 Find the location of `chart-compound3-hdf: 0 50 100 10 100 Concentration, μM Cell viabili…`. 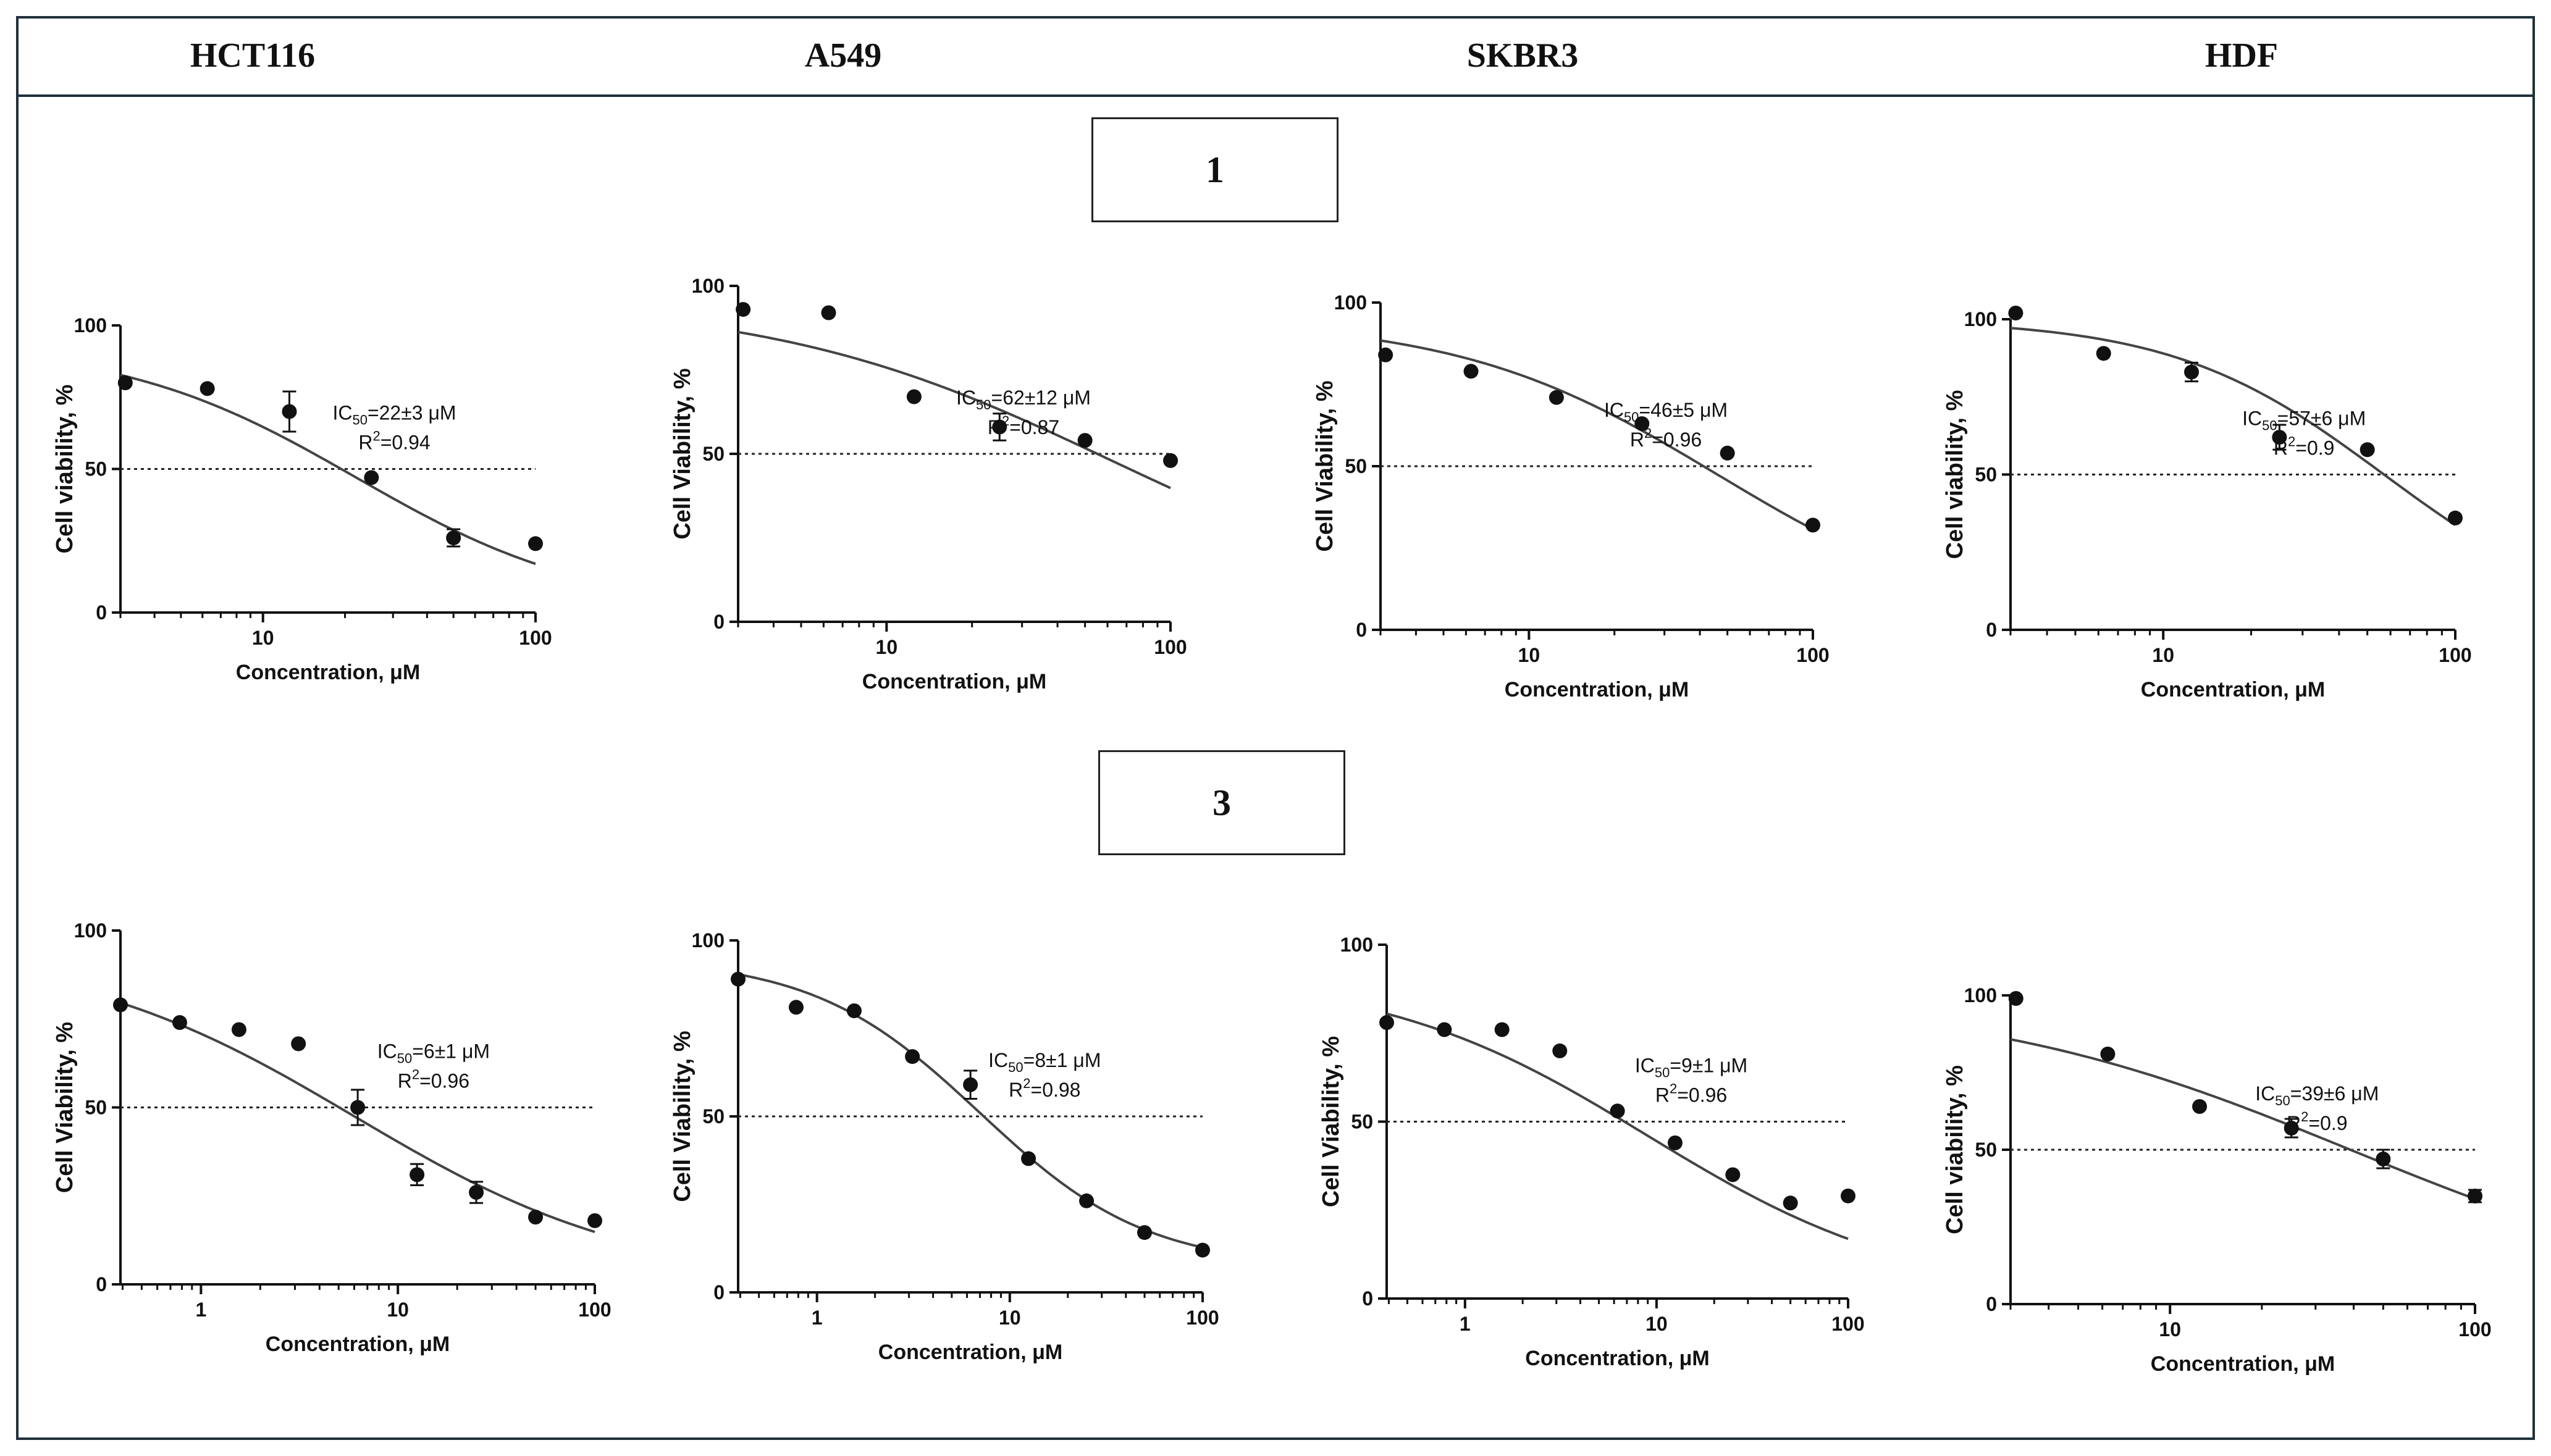

chart-compound3-hdf: 0 50 100 10 100 Concentration, μM Cell viabili… is located at coordinates (2217, 1180).